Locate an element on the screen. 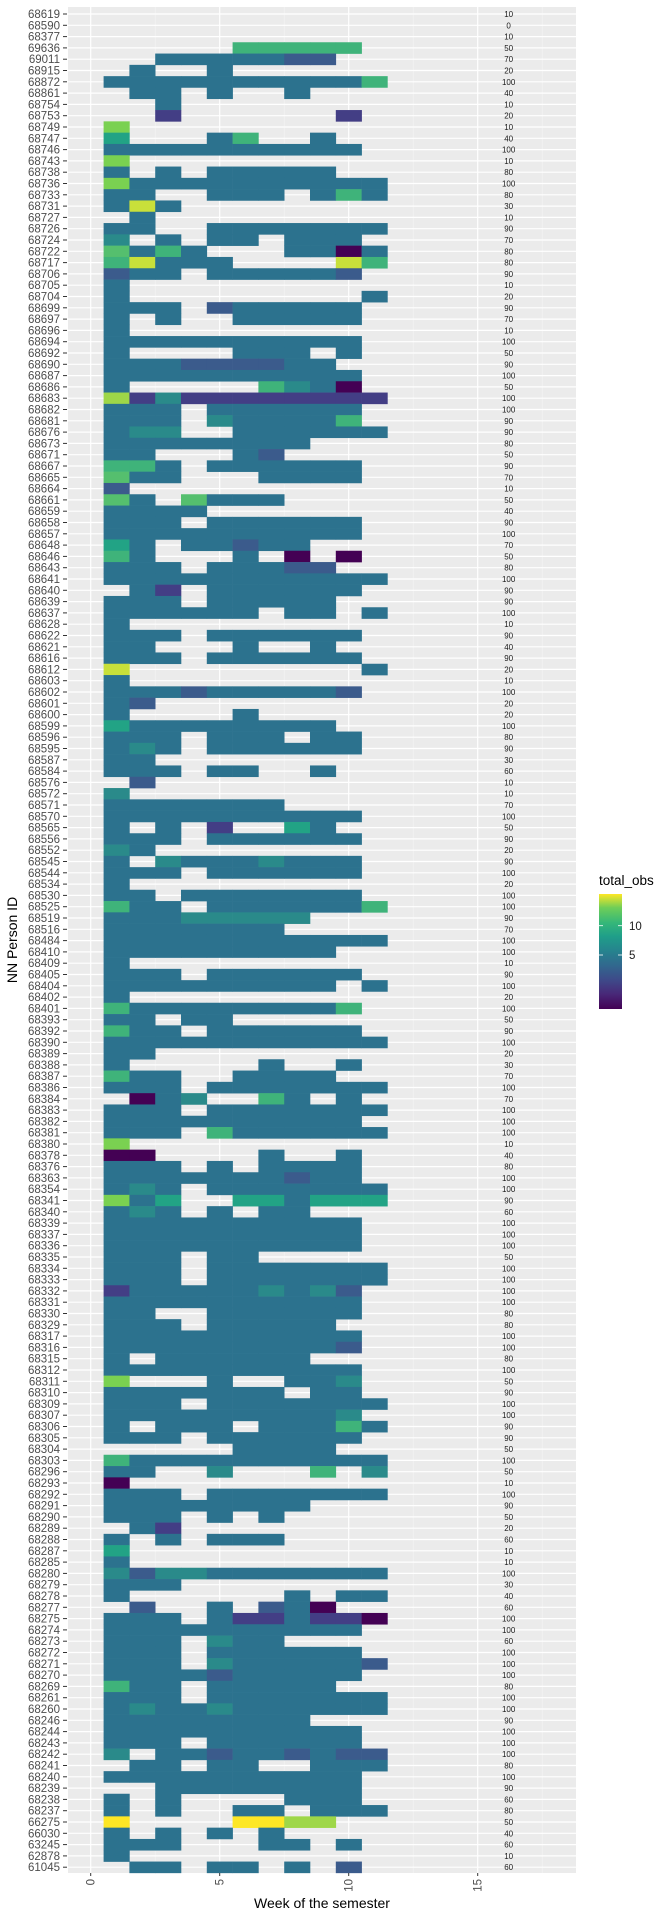 This screenshot has height=1920, width=672. y-tick-label: 68602 is located at coordinates (44, 693).